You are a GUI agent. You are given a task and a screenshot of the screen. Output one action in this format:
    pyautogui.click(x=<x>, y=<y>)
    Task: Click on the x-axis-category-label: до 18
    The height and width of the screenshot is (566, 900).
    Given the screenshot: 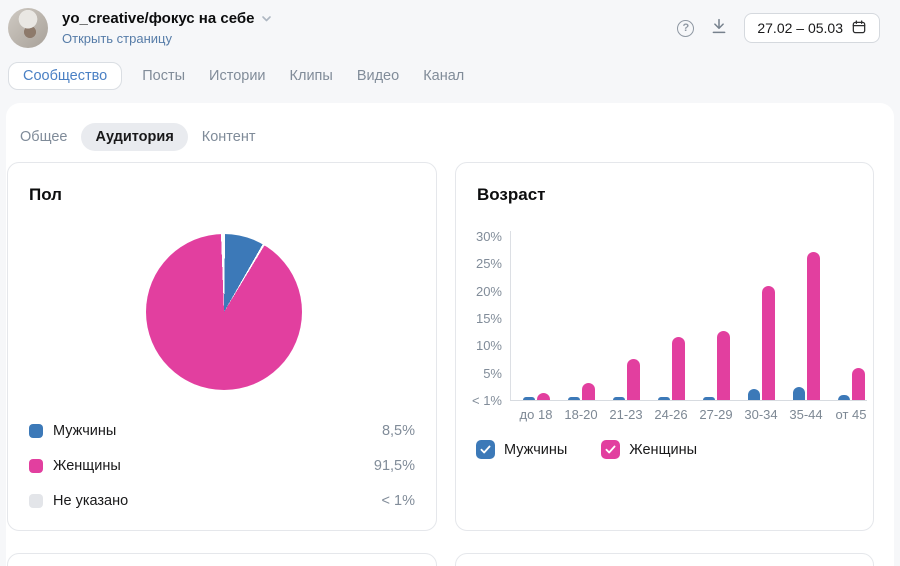 What is the action you would take?
    pyautogui.click(x=536, y=414)
    